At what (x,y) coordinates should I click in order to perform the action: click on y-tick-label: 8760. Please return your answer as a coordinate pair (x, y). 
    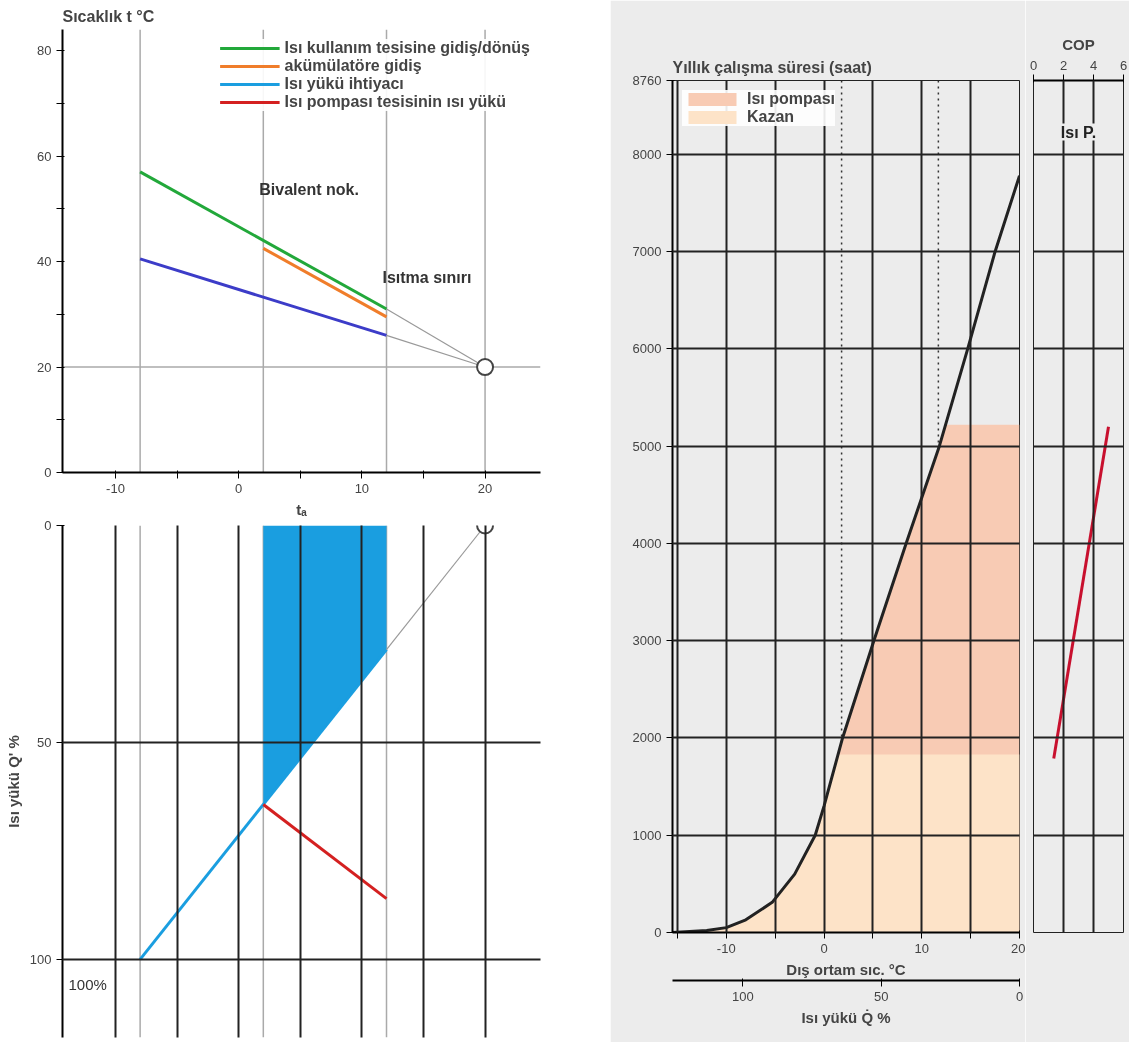
    Looking at the image, I should click on (647, 80).